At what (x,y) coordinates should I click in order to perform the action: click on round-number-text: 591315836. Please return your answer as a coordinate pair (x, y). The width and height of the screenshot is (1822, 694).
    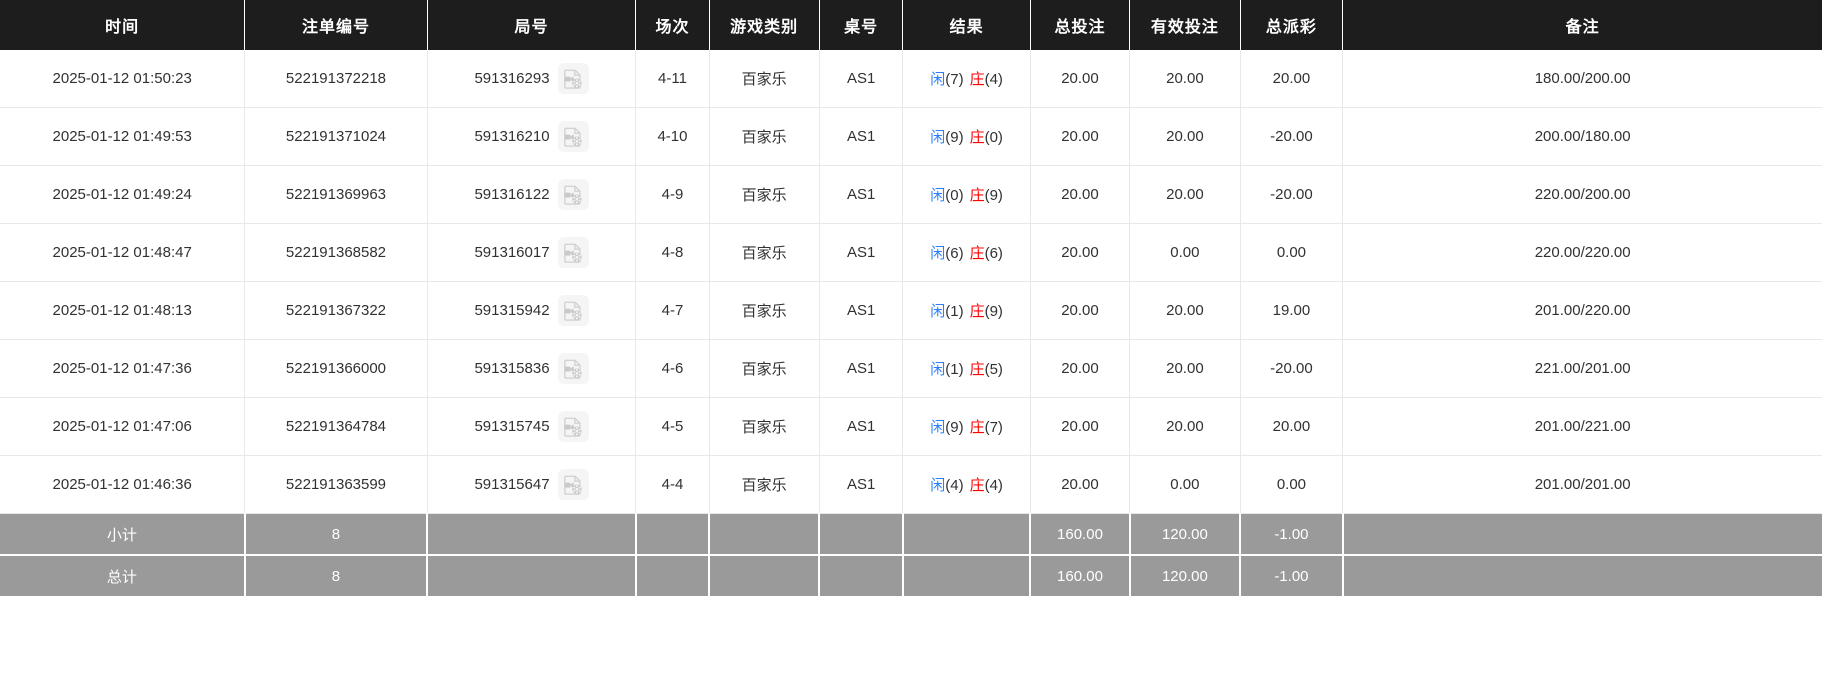
    Looking at the image, I should click on (512, 368).